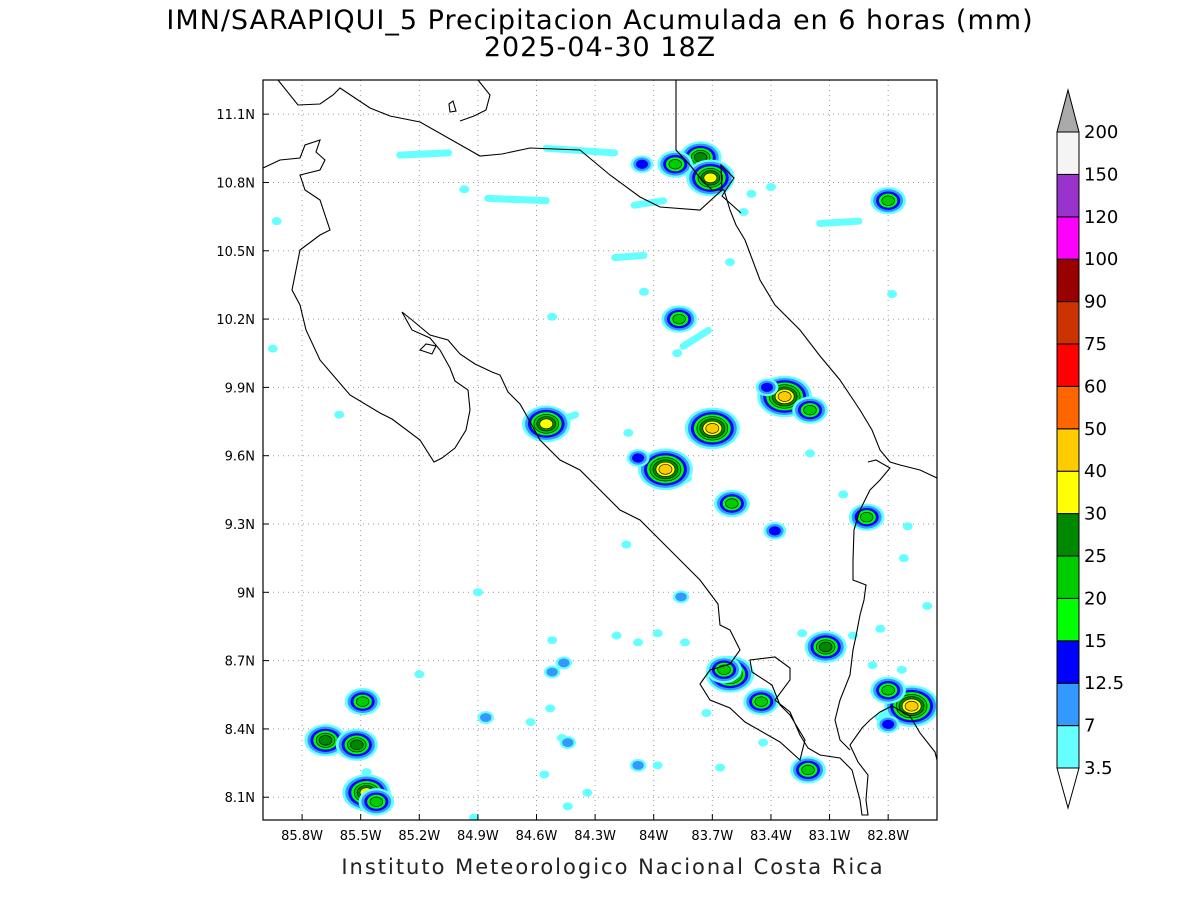  What do you see at coordinates (1090, 449) in the screenshot?
I see `colorbar-legend: 3.5 7 12.5 15 20 25 30 40 50 60 75 90 100 120 150 200` at bounding box center [1090, 449].